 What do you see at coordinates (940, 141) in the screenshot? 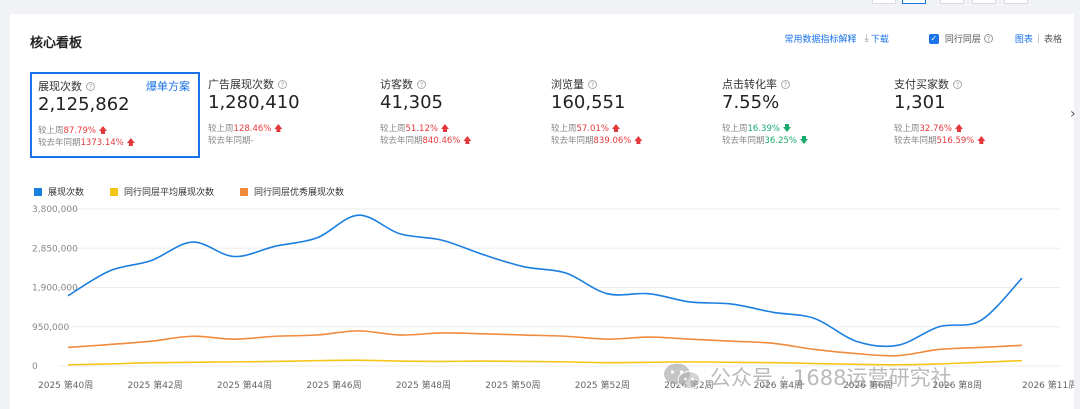
I see `kpi-year-compare: 较去年同期516.59% 🡅` at bounding box center [940, 141].